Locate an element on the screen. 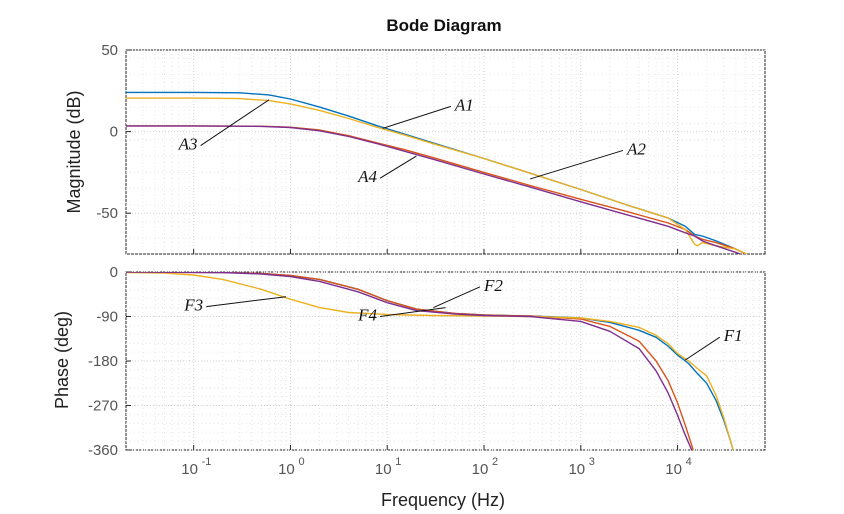 Image resolution: width=844 pixels, height=514 pixels. x-tick-exponent: -1 is located at coordinates (207, 462).